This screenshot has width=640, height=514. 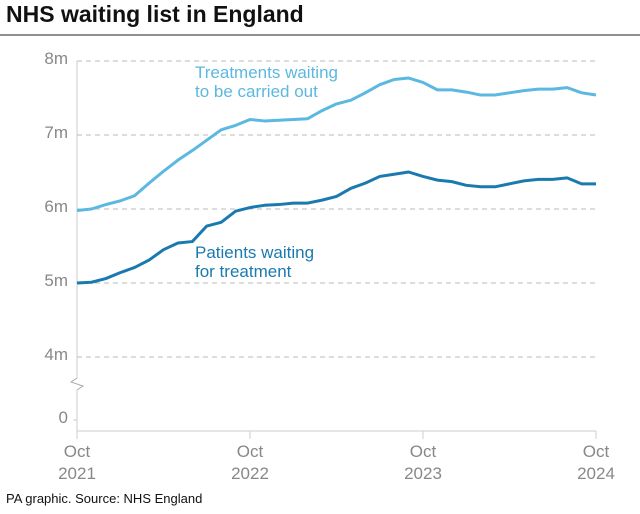 What do you see at coordinates (56, 206) in the screenshot?
I see `y-tick-label: 6m` at bounding box center [56, 206].